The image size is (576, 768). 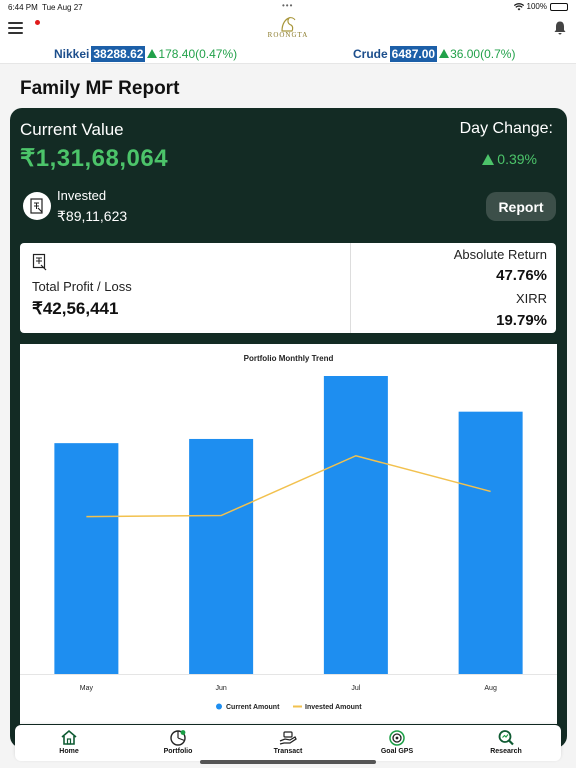 What do you see at coordinates (355, 688) in the screenshot?
I see `x-tick-label: Jul` at bounding box center [355, 688].